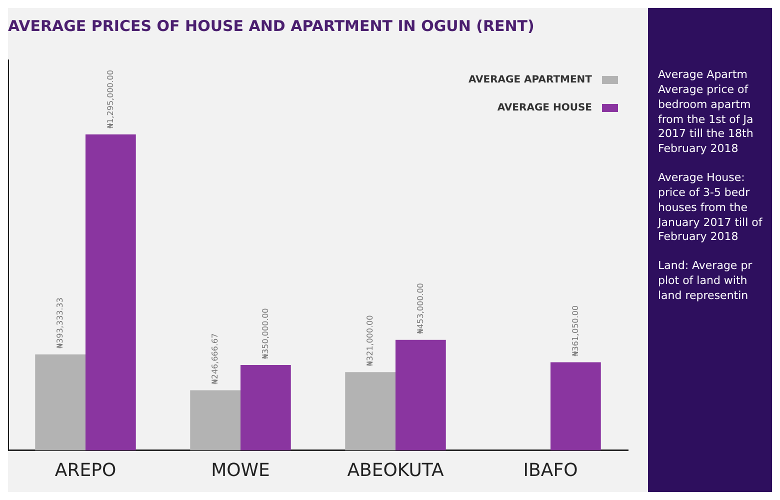 This screenshot has width=780, height=500. What do you see at coordinates (711, 208) in the screenshot?
I see `text: Average House: price of 3-5 bedr houses from the January 2017 till of February 2018` at bounding box center [711, 208].